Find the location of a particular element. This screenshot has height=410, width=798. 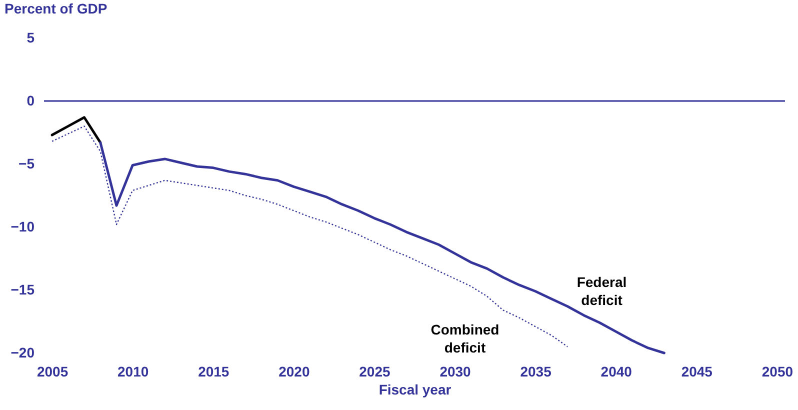

x-tick-label: 2035 is located at coordinates (536, 372).